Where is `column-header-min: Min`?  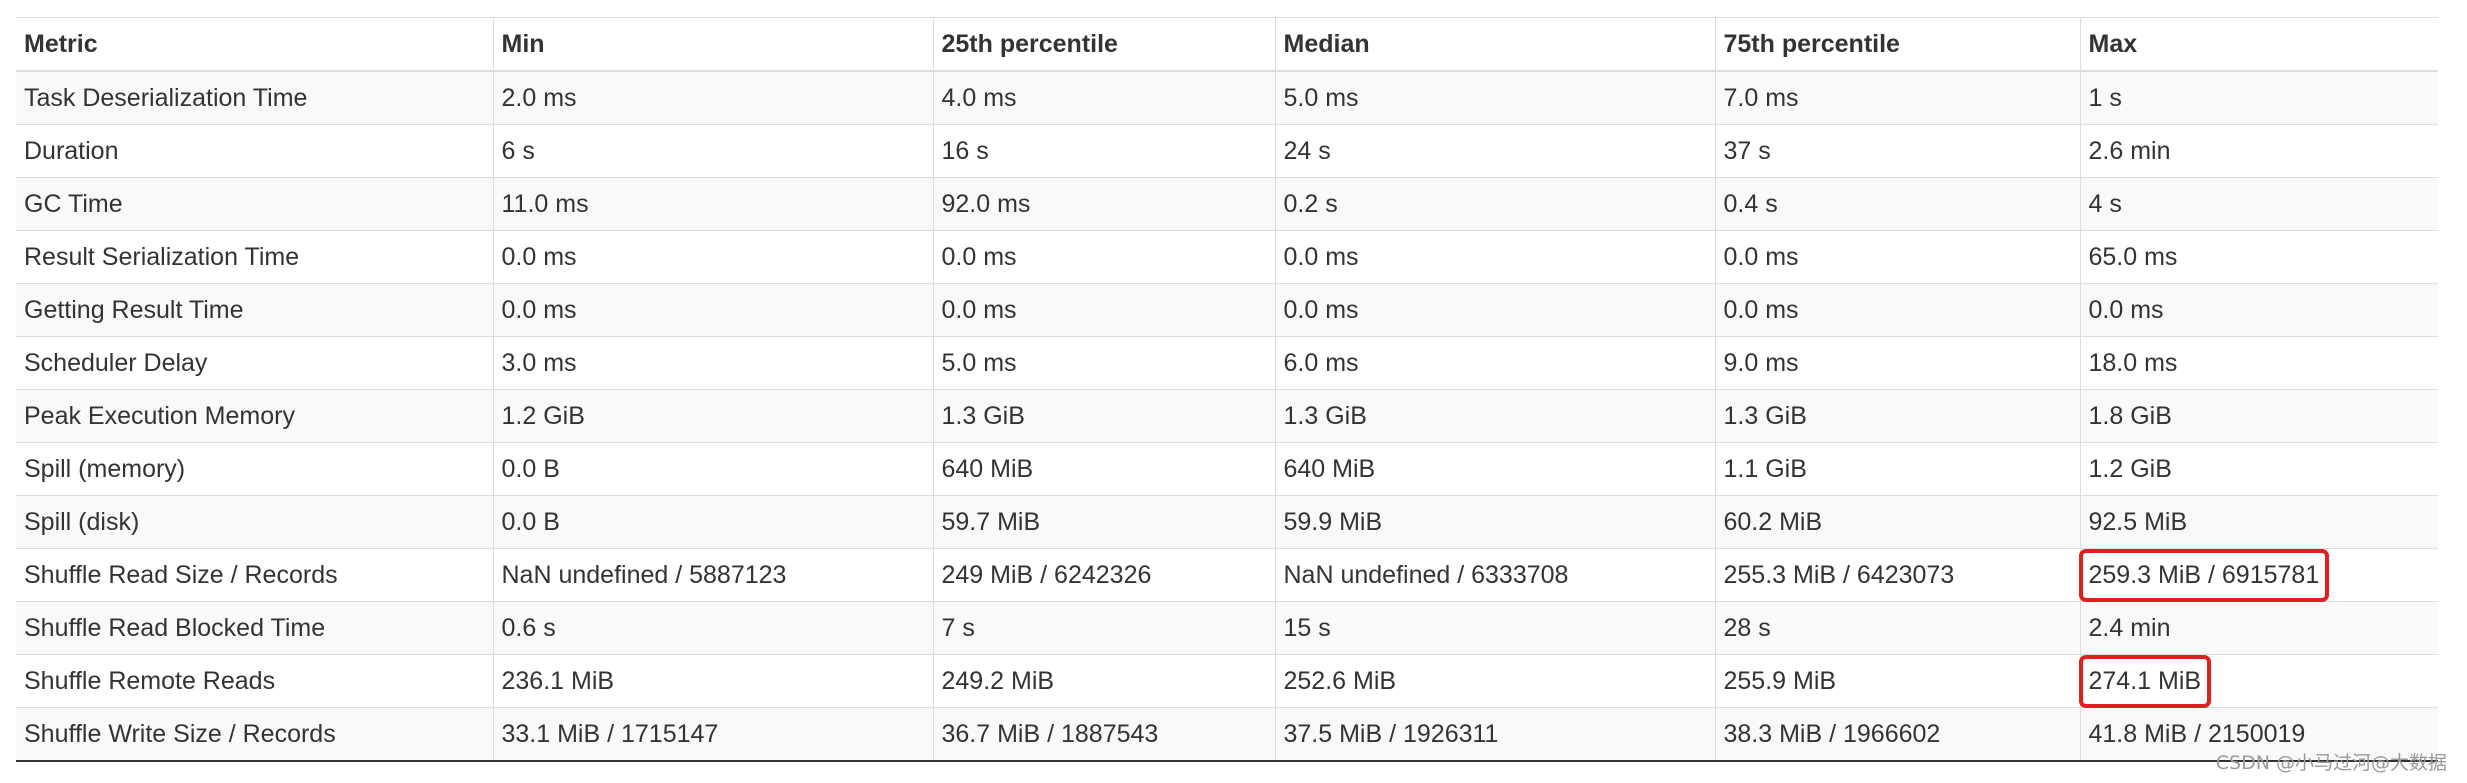 column-header-min: Min is located at coordinates (712, 44).